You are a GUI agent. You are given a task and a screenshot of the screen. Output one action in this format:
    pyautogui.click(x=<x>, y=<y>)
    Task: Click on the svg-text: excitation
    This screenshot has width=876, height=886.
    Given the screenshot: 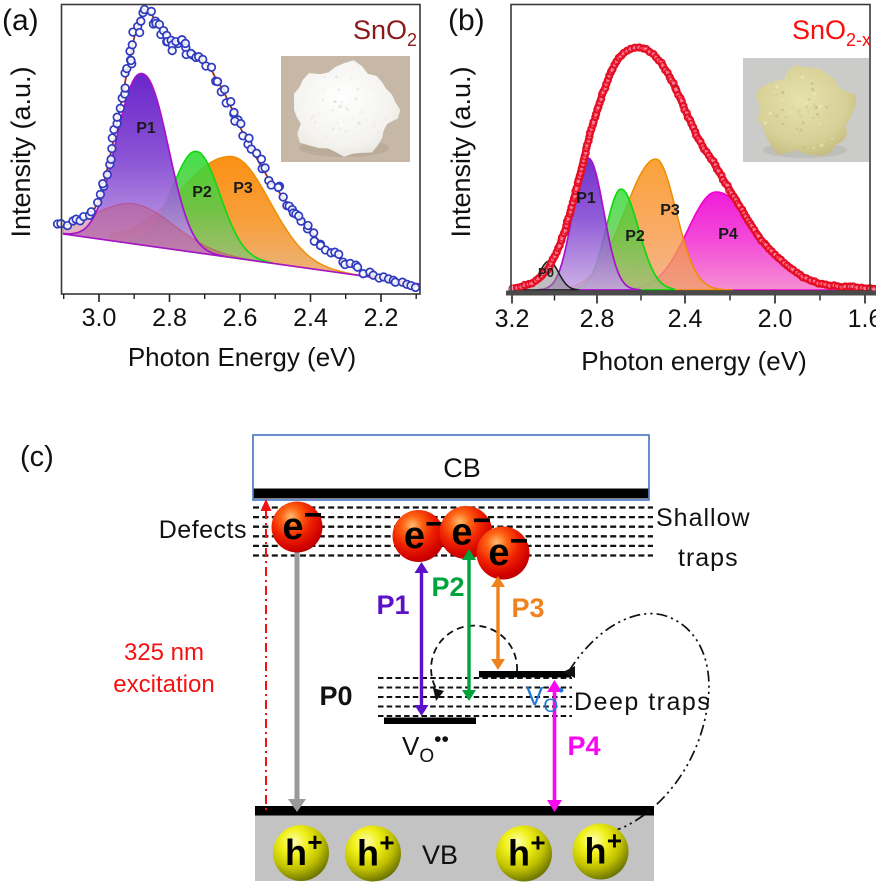 What is the action you would take?
    pyautogui.click(x=163, y=684)
    